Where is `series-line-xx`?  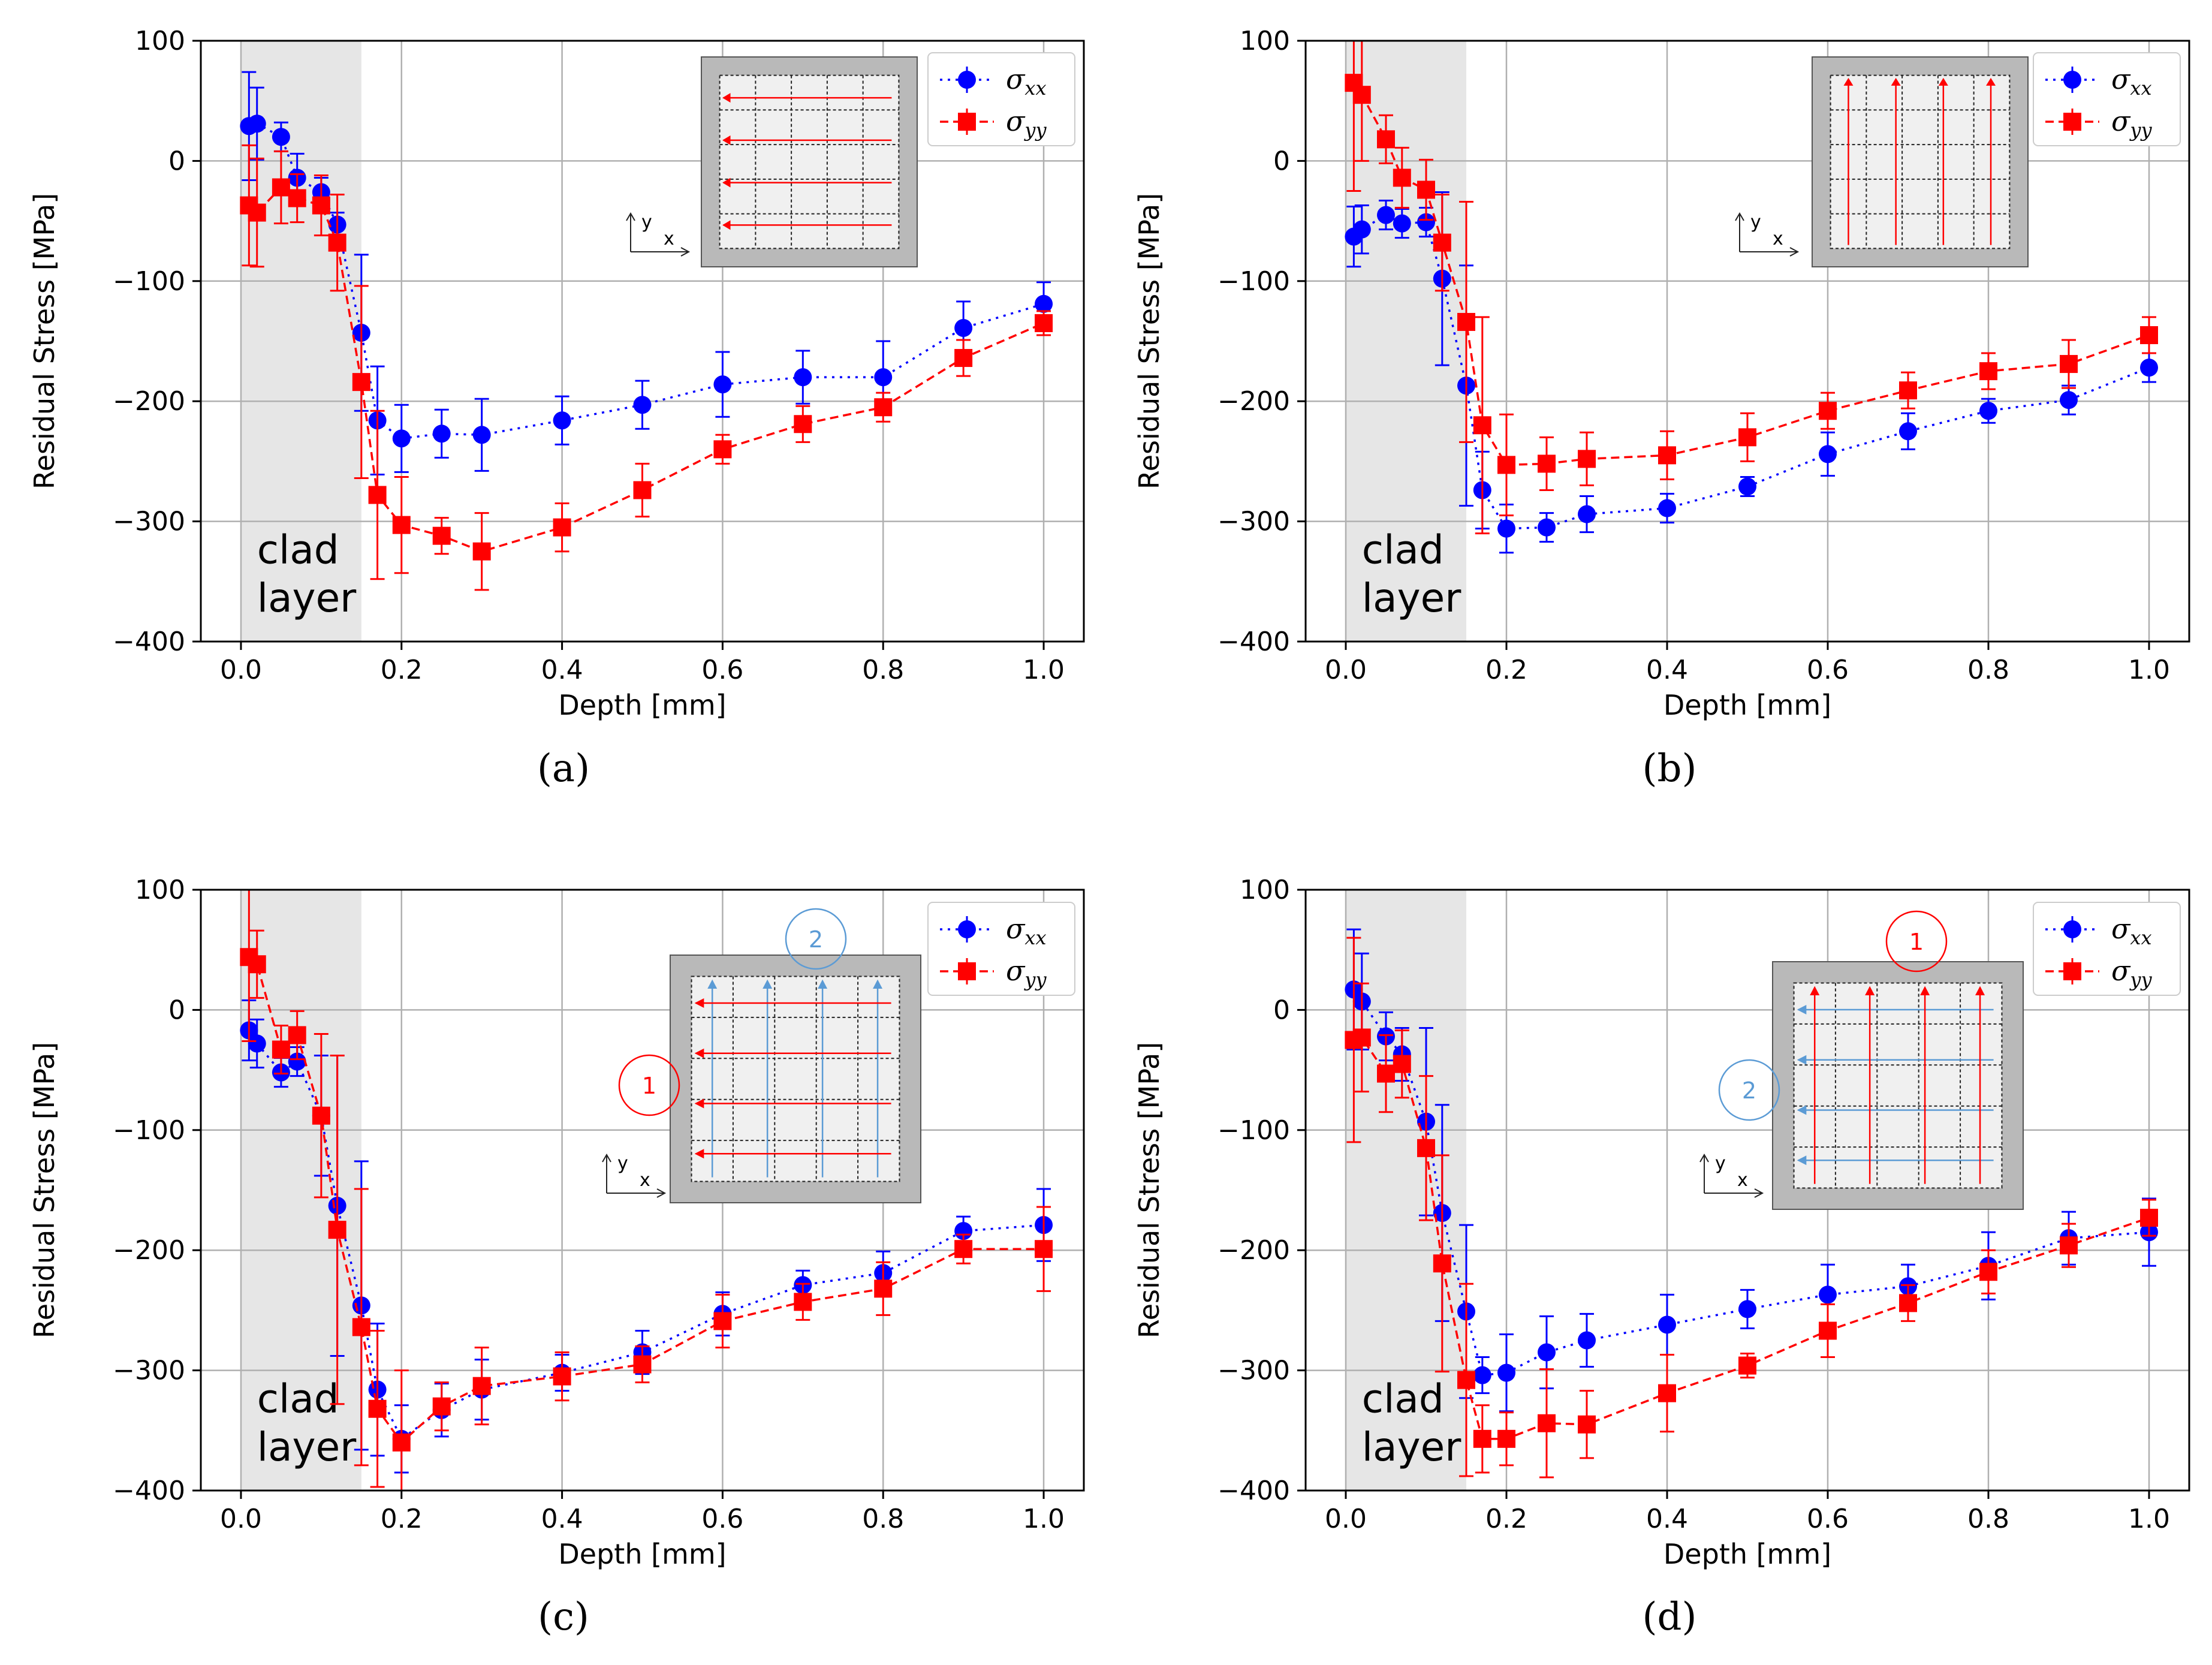
series-line-xx is located at coordinates (646, 1235).